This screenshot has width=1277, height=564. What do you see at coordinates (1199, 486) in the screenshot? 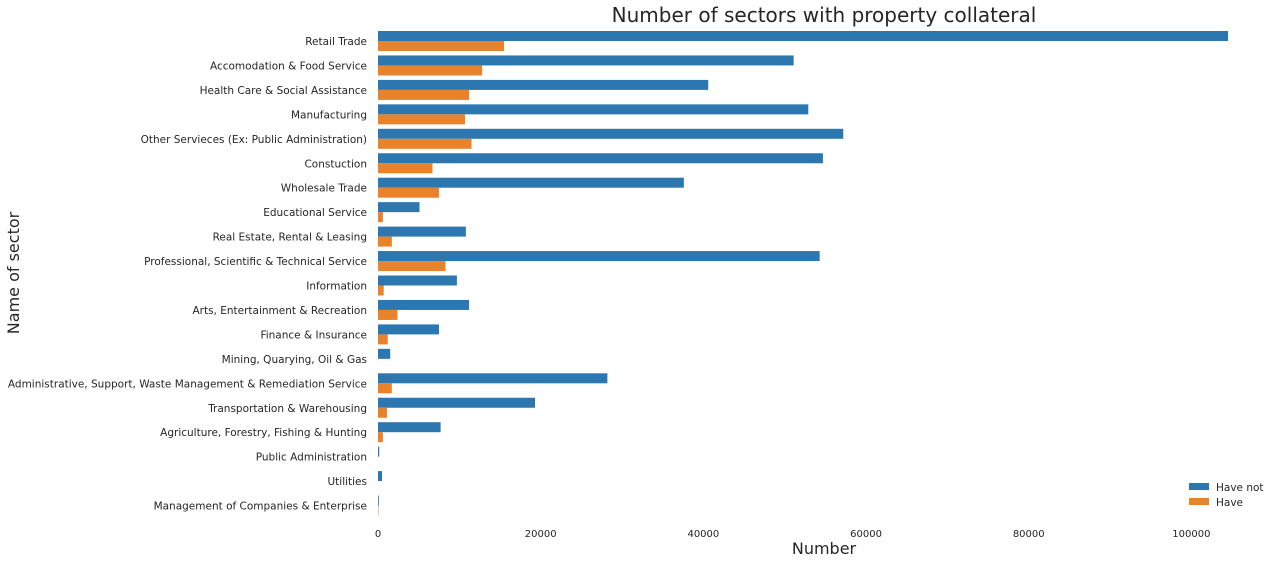
I see `legend-swatch-have-not` at bounding box center [1199, 486].